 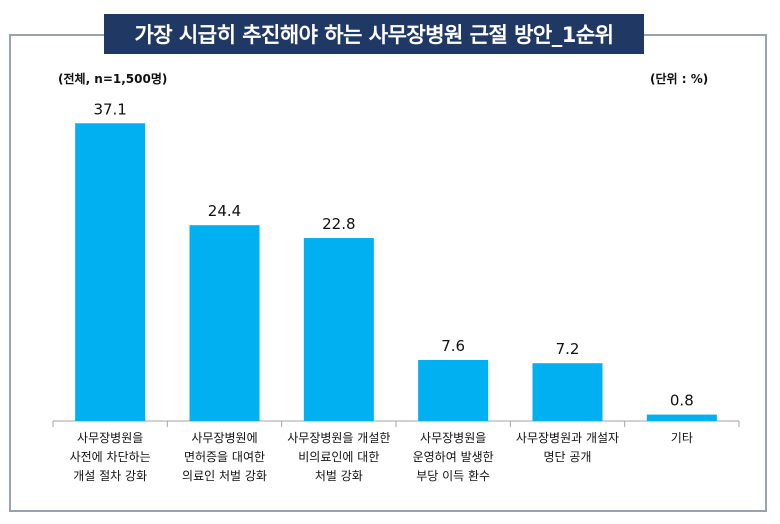 I want to click on category-label: 사무장병원과 개설자 명단 공개, so click(x=567, y=447).